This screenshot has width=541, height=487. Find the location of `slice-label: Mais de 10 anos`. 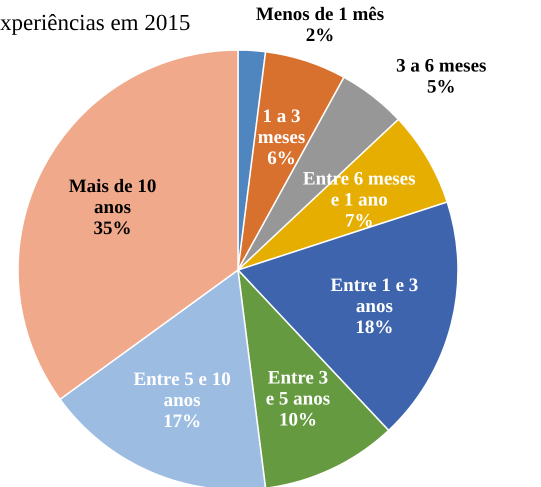

slice-label: Mais de 10 anos is located at coordinates (112, 197).